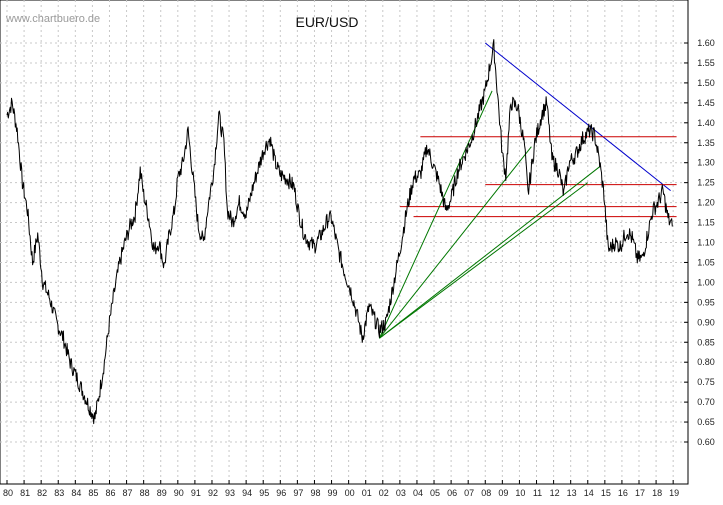 This screenshot has width=723, height=505. Describe the element at coordinates (606, 493) in the screenshot. I see `x-tick-label: 15` at that location.